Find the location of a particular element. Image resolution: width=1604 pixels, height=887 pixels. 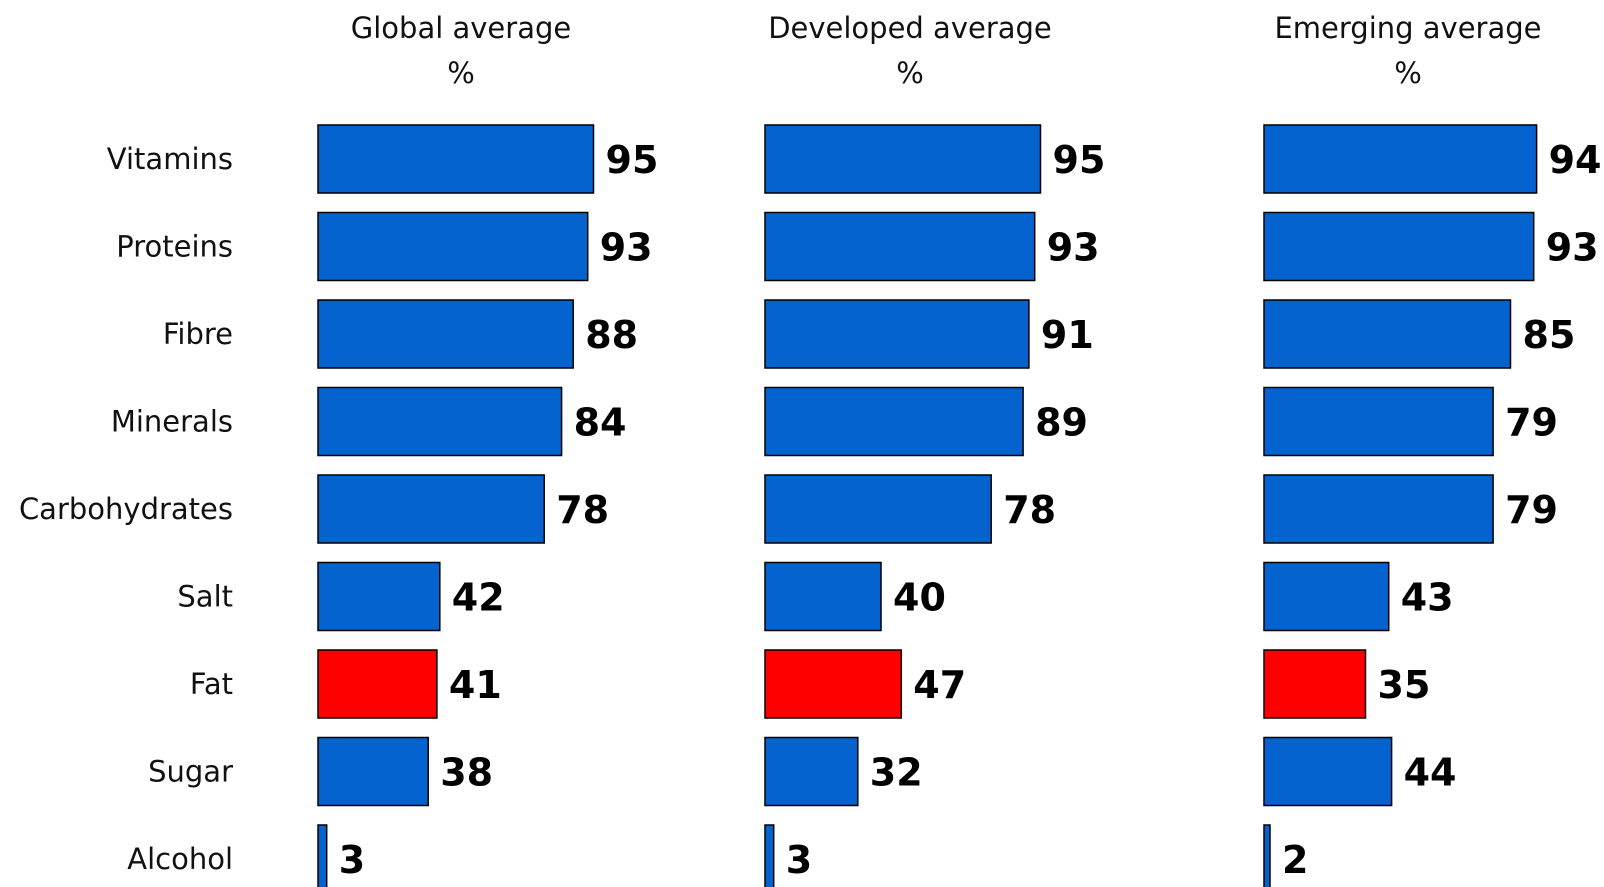

category-label-vitamins: Vitamins is located at coordinates (170, 159).